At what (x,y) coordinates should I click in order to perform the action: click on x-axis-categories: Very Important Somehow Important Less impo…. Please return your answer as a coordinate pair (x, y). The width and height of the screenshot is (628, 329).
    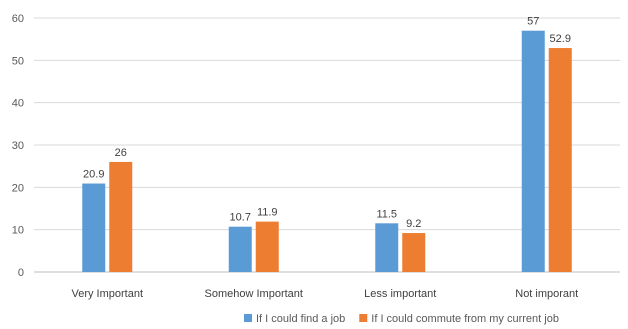
    Looking at the image, I should click on (324, 294).